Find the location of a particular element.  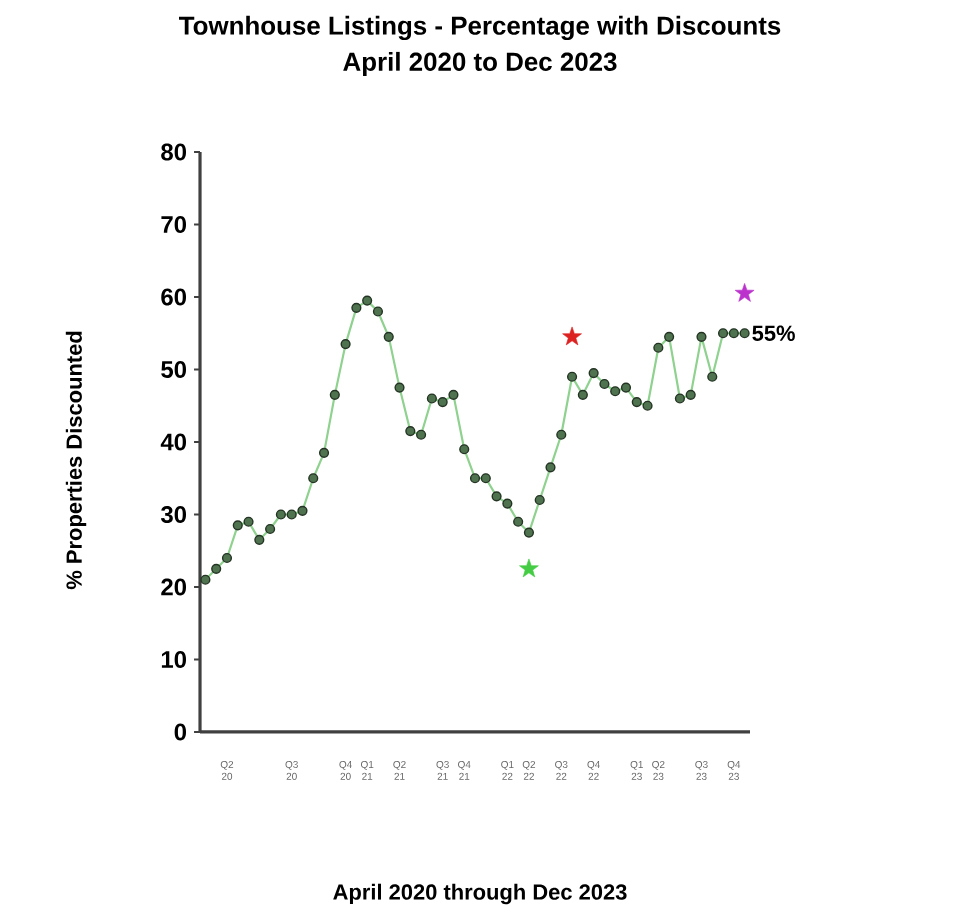

x-axis-title: April 2020 through Dec 2023 is located at coordinates (480, 894).